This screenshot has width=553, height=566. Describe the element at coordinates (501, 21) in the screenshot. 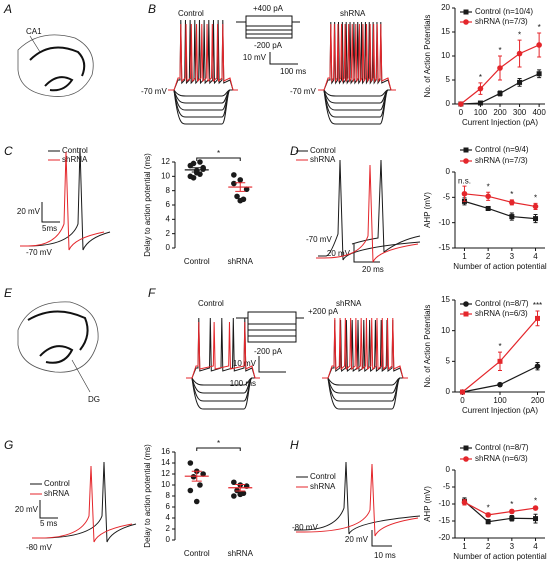

I see `legend-label: shRNA (n=7/3)` at that location.